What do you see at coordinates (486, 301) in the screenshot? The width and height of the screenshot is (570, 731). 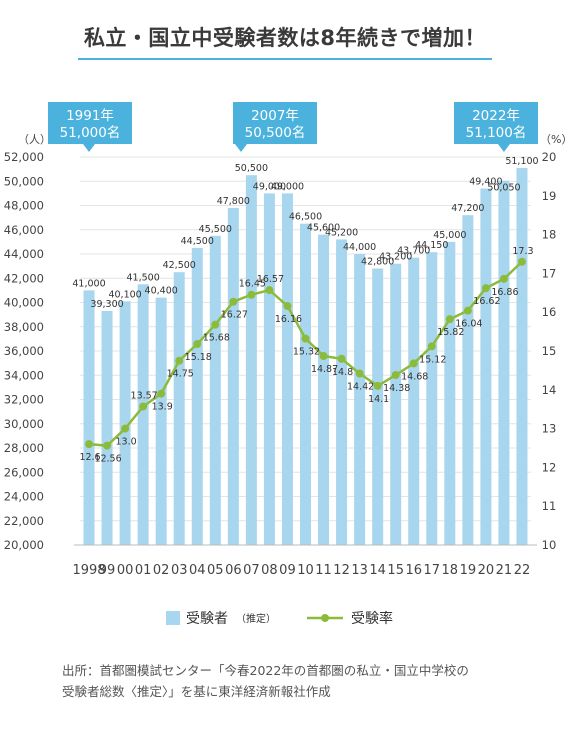 I see `rate-value-label: 16.62` at bounding box center [486, 301].